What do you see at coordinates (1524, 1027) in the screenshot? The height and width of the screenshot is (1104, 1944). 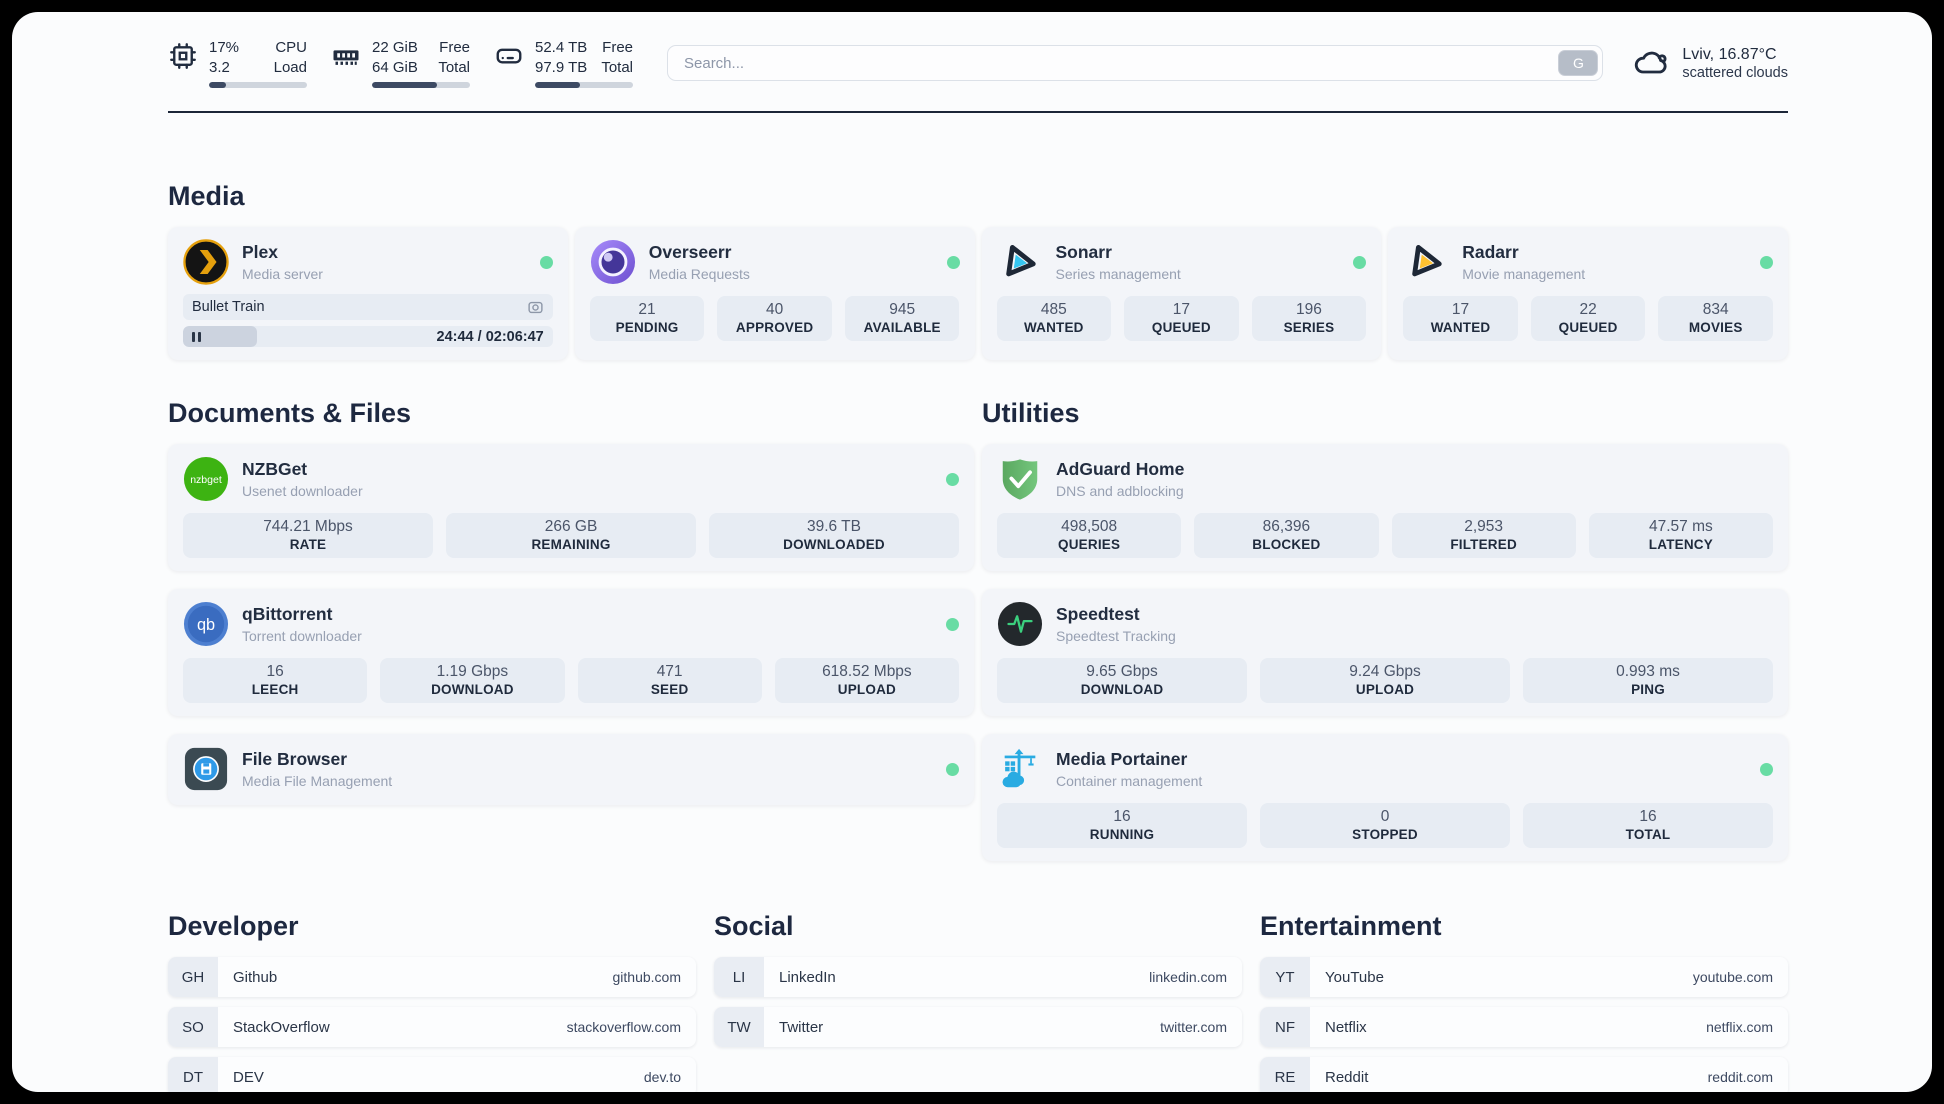 I see `bookmark-netflix: NF Netflix netflix.com` at bounding box center [1524, 1027].